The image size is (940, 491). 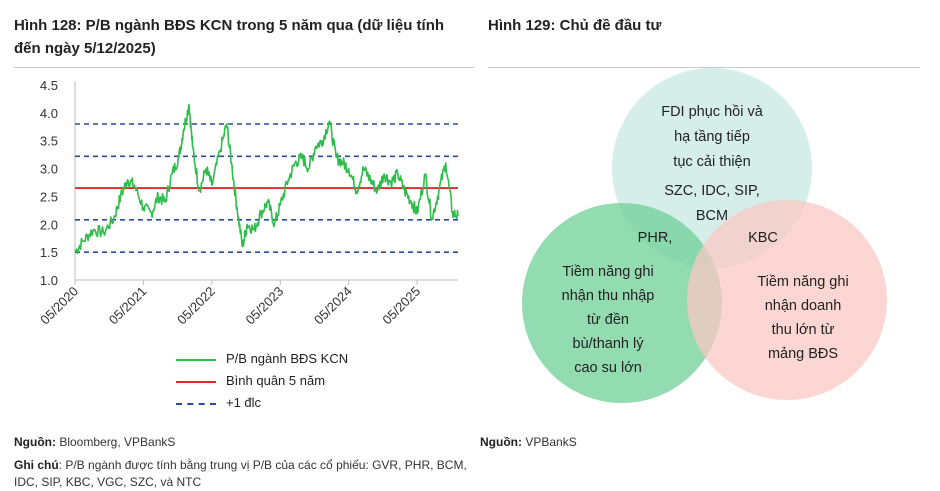 What do you see at coordinates (244, 67) in the screenshot?
I see `left-title-rule` at bounding box center [244, 67].